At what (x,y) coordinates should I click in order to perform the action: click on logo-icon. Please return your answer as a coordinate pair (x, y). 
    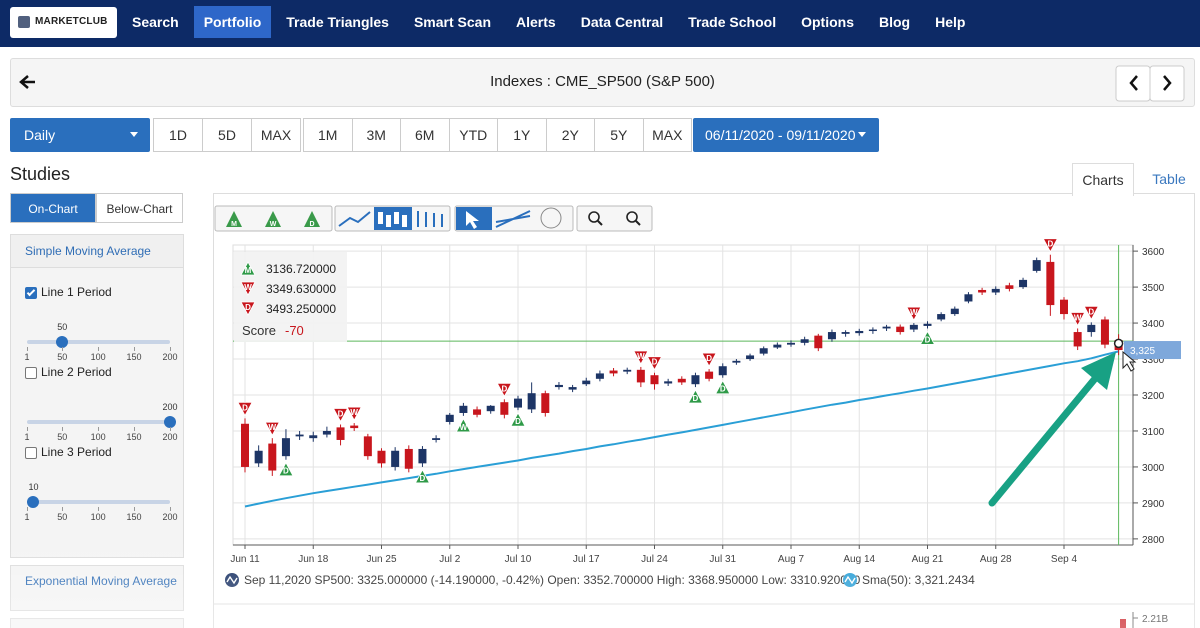
    Looking at the image, I should click on (24, 22).